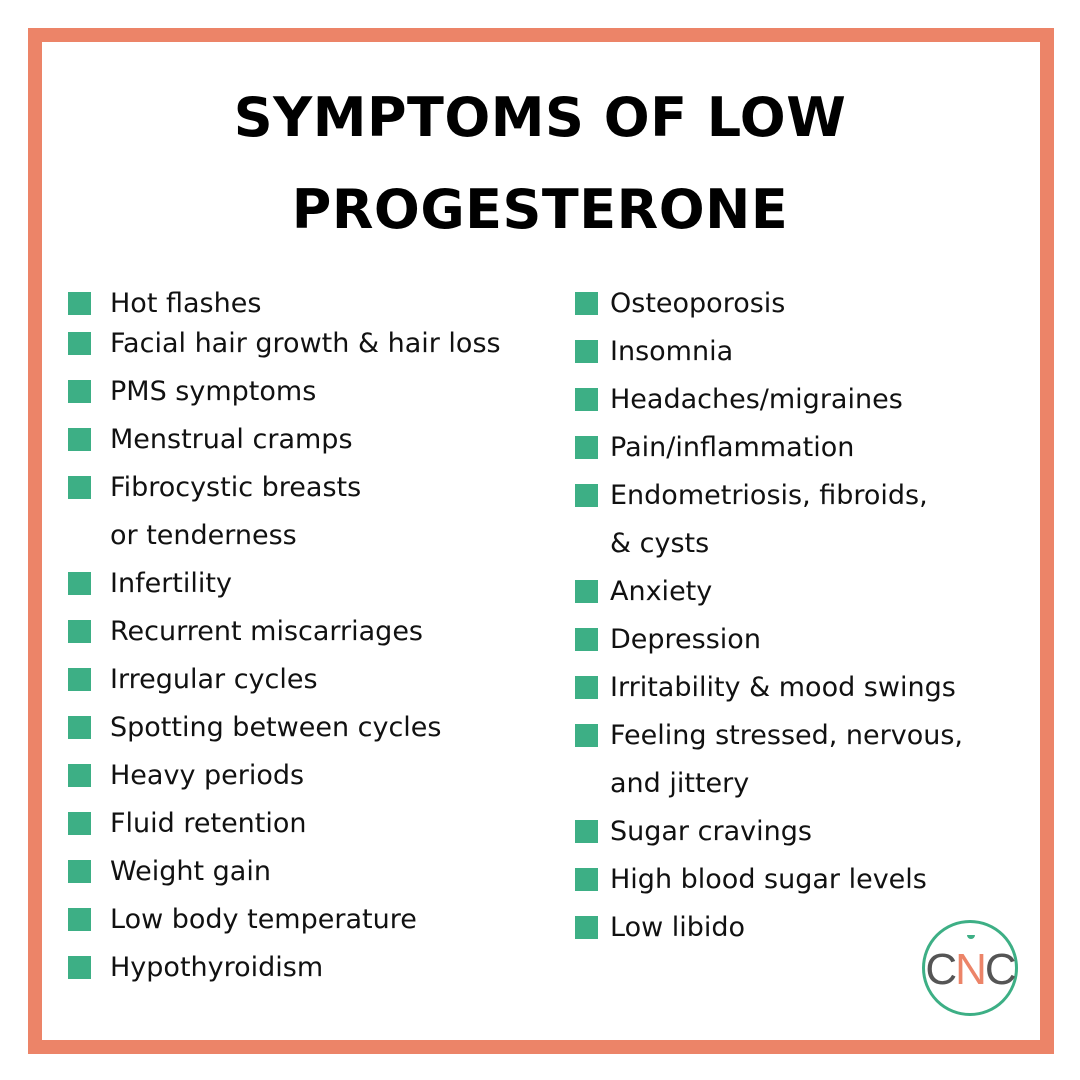  I want to click on leaf-icon, so click(971, 937).